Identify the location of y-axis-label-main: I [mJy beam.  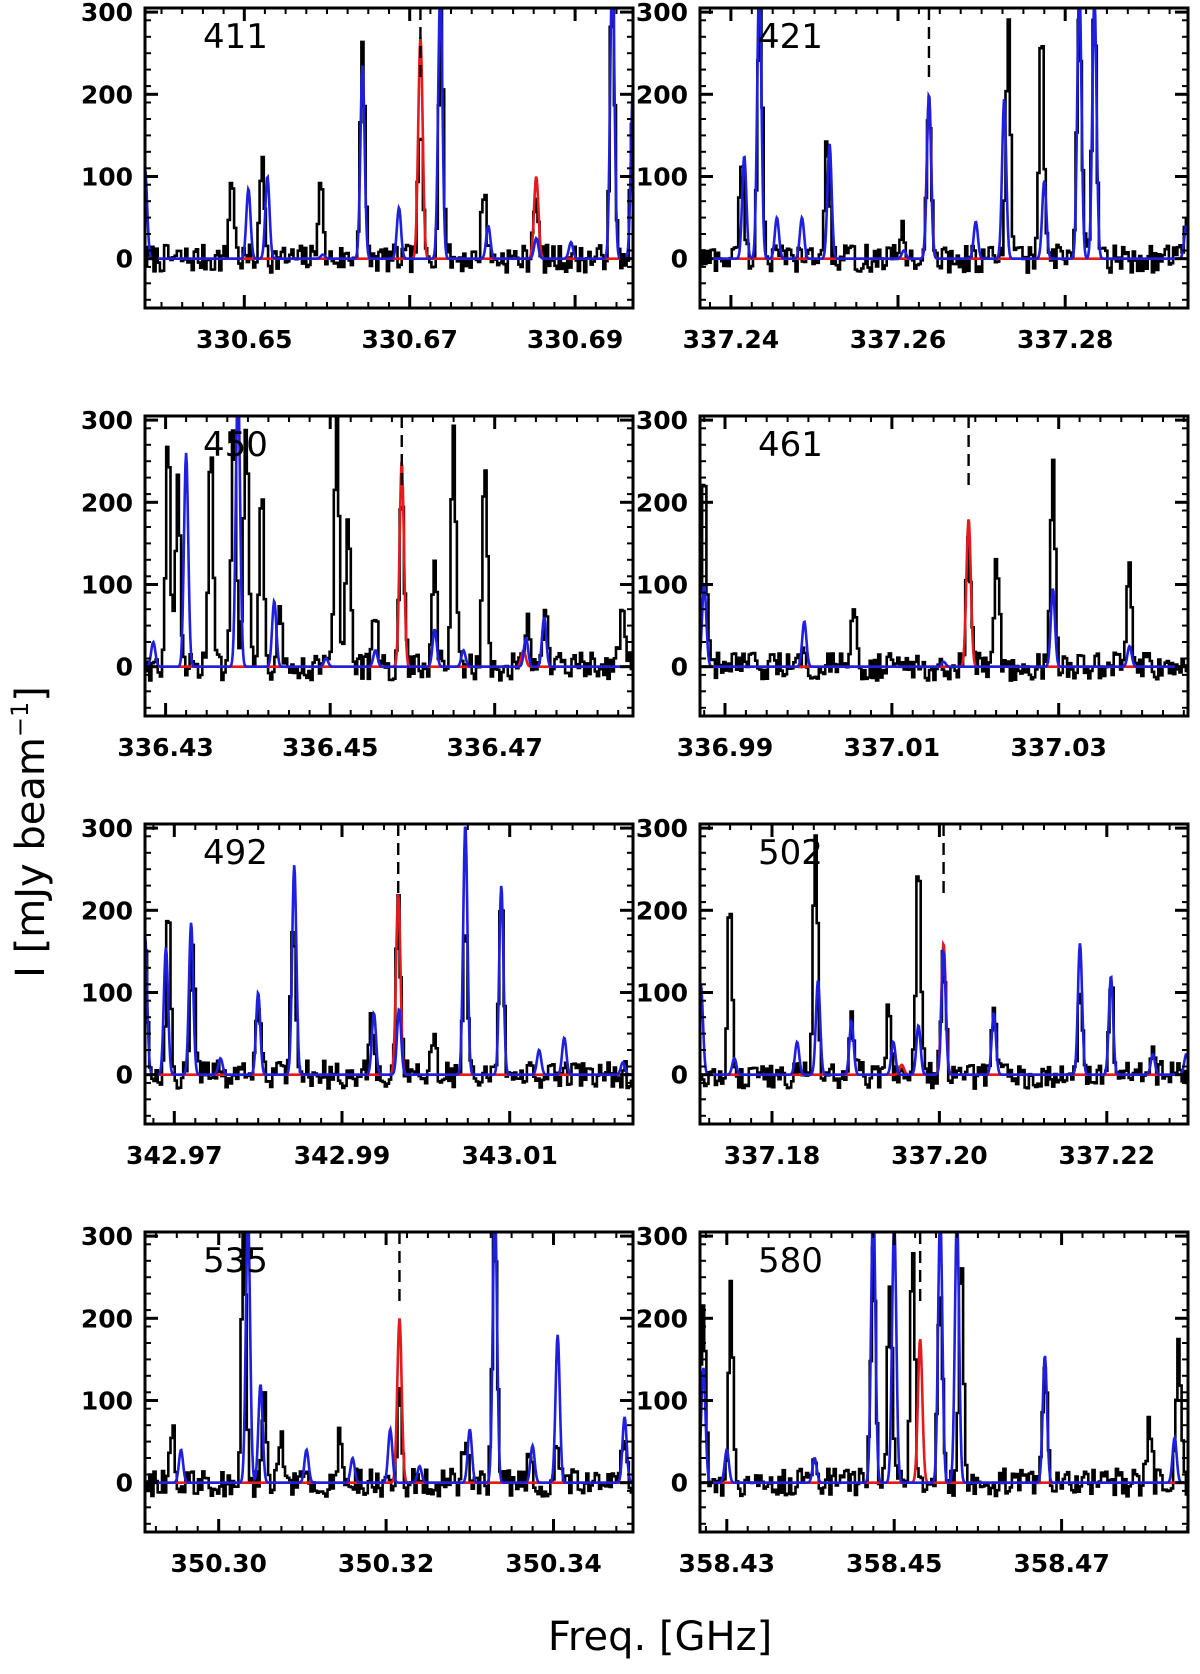
(31, 857).